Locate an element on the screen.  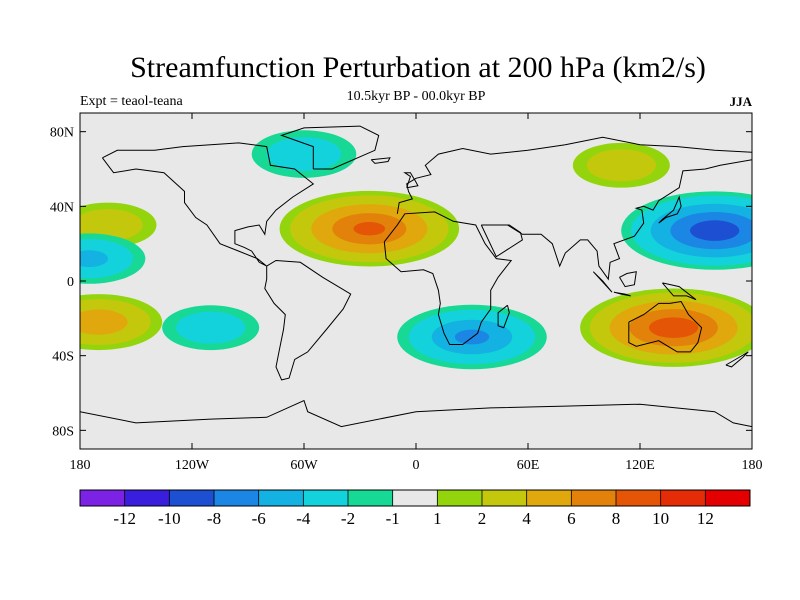
colorbar-label: -4 is located at coordinates (303, 518).